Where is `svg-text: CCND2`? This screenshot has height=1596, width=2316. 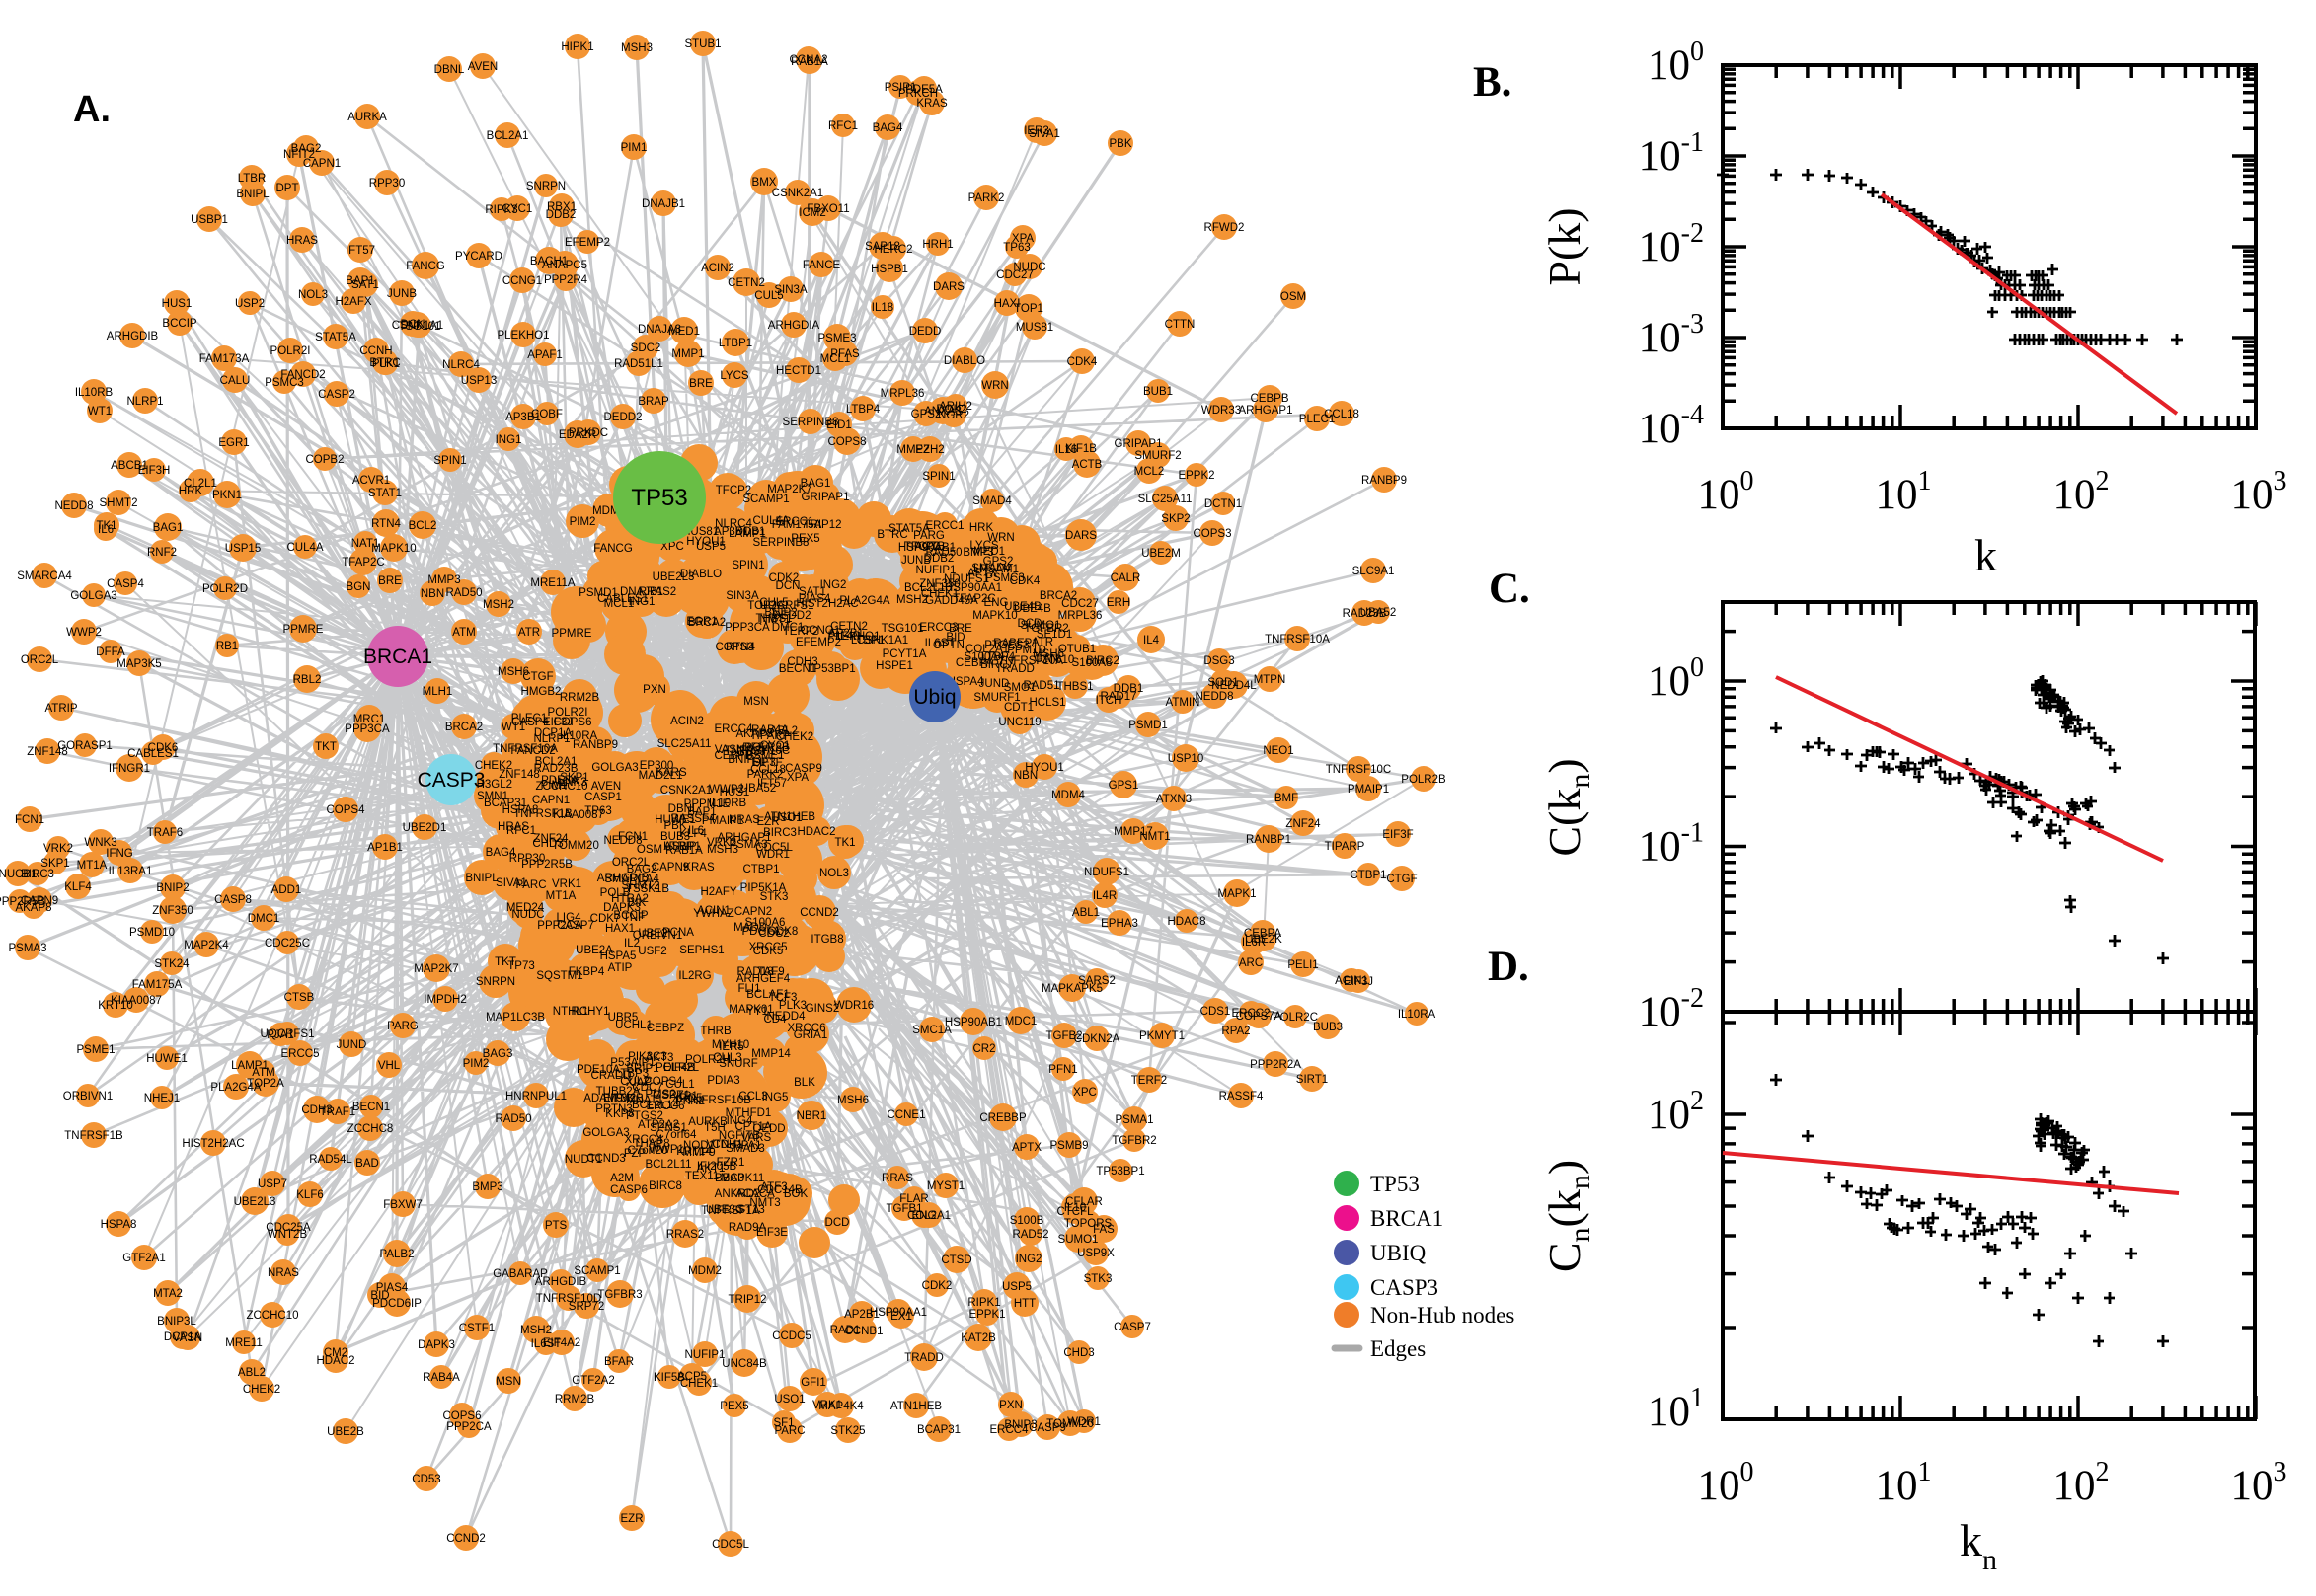 svg-text: CCND2 is located at coordinates (820, 913).